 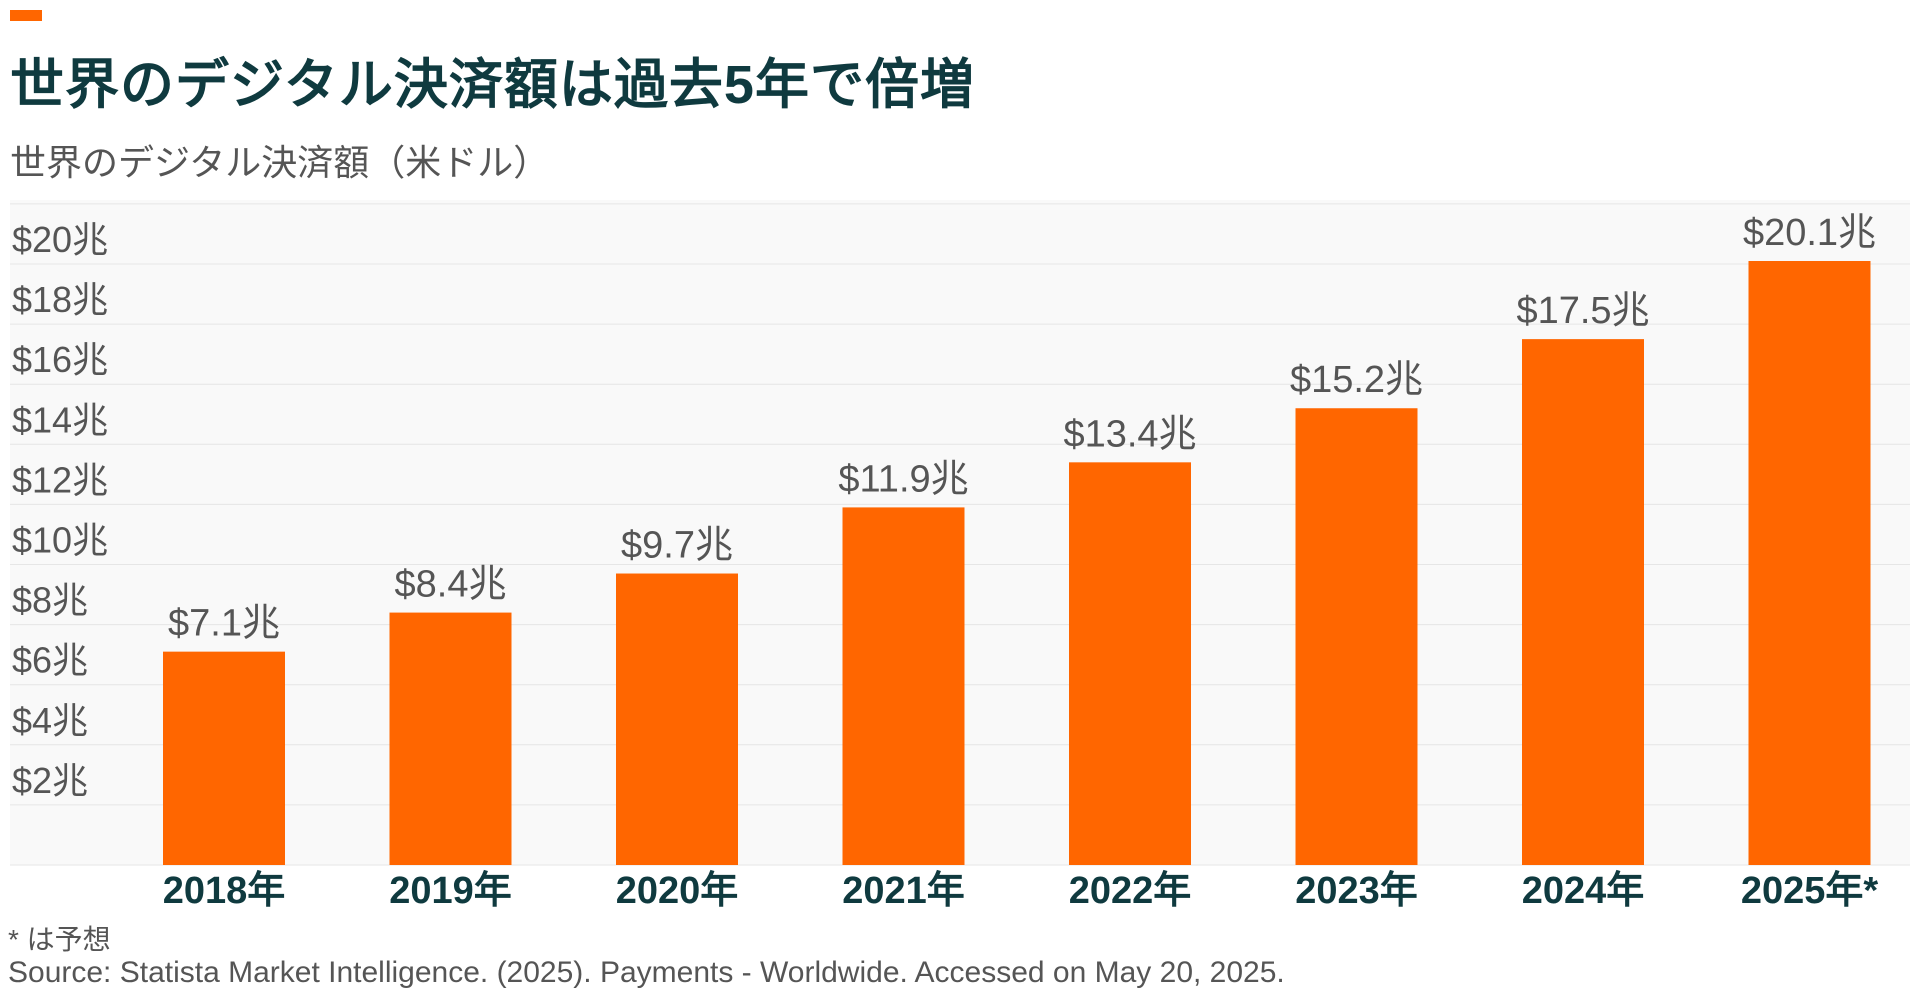 I want to click on y-tick-label: $6兆, so click(x=50, y=660).